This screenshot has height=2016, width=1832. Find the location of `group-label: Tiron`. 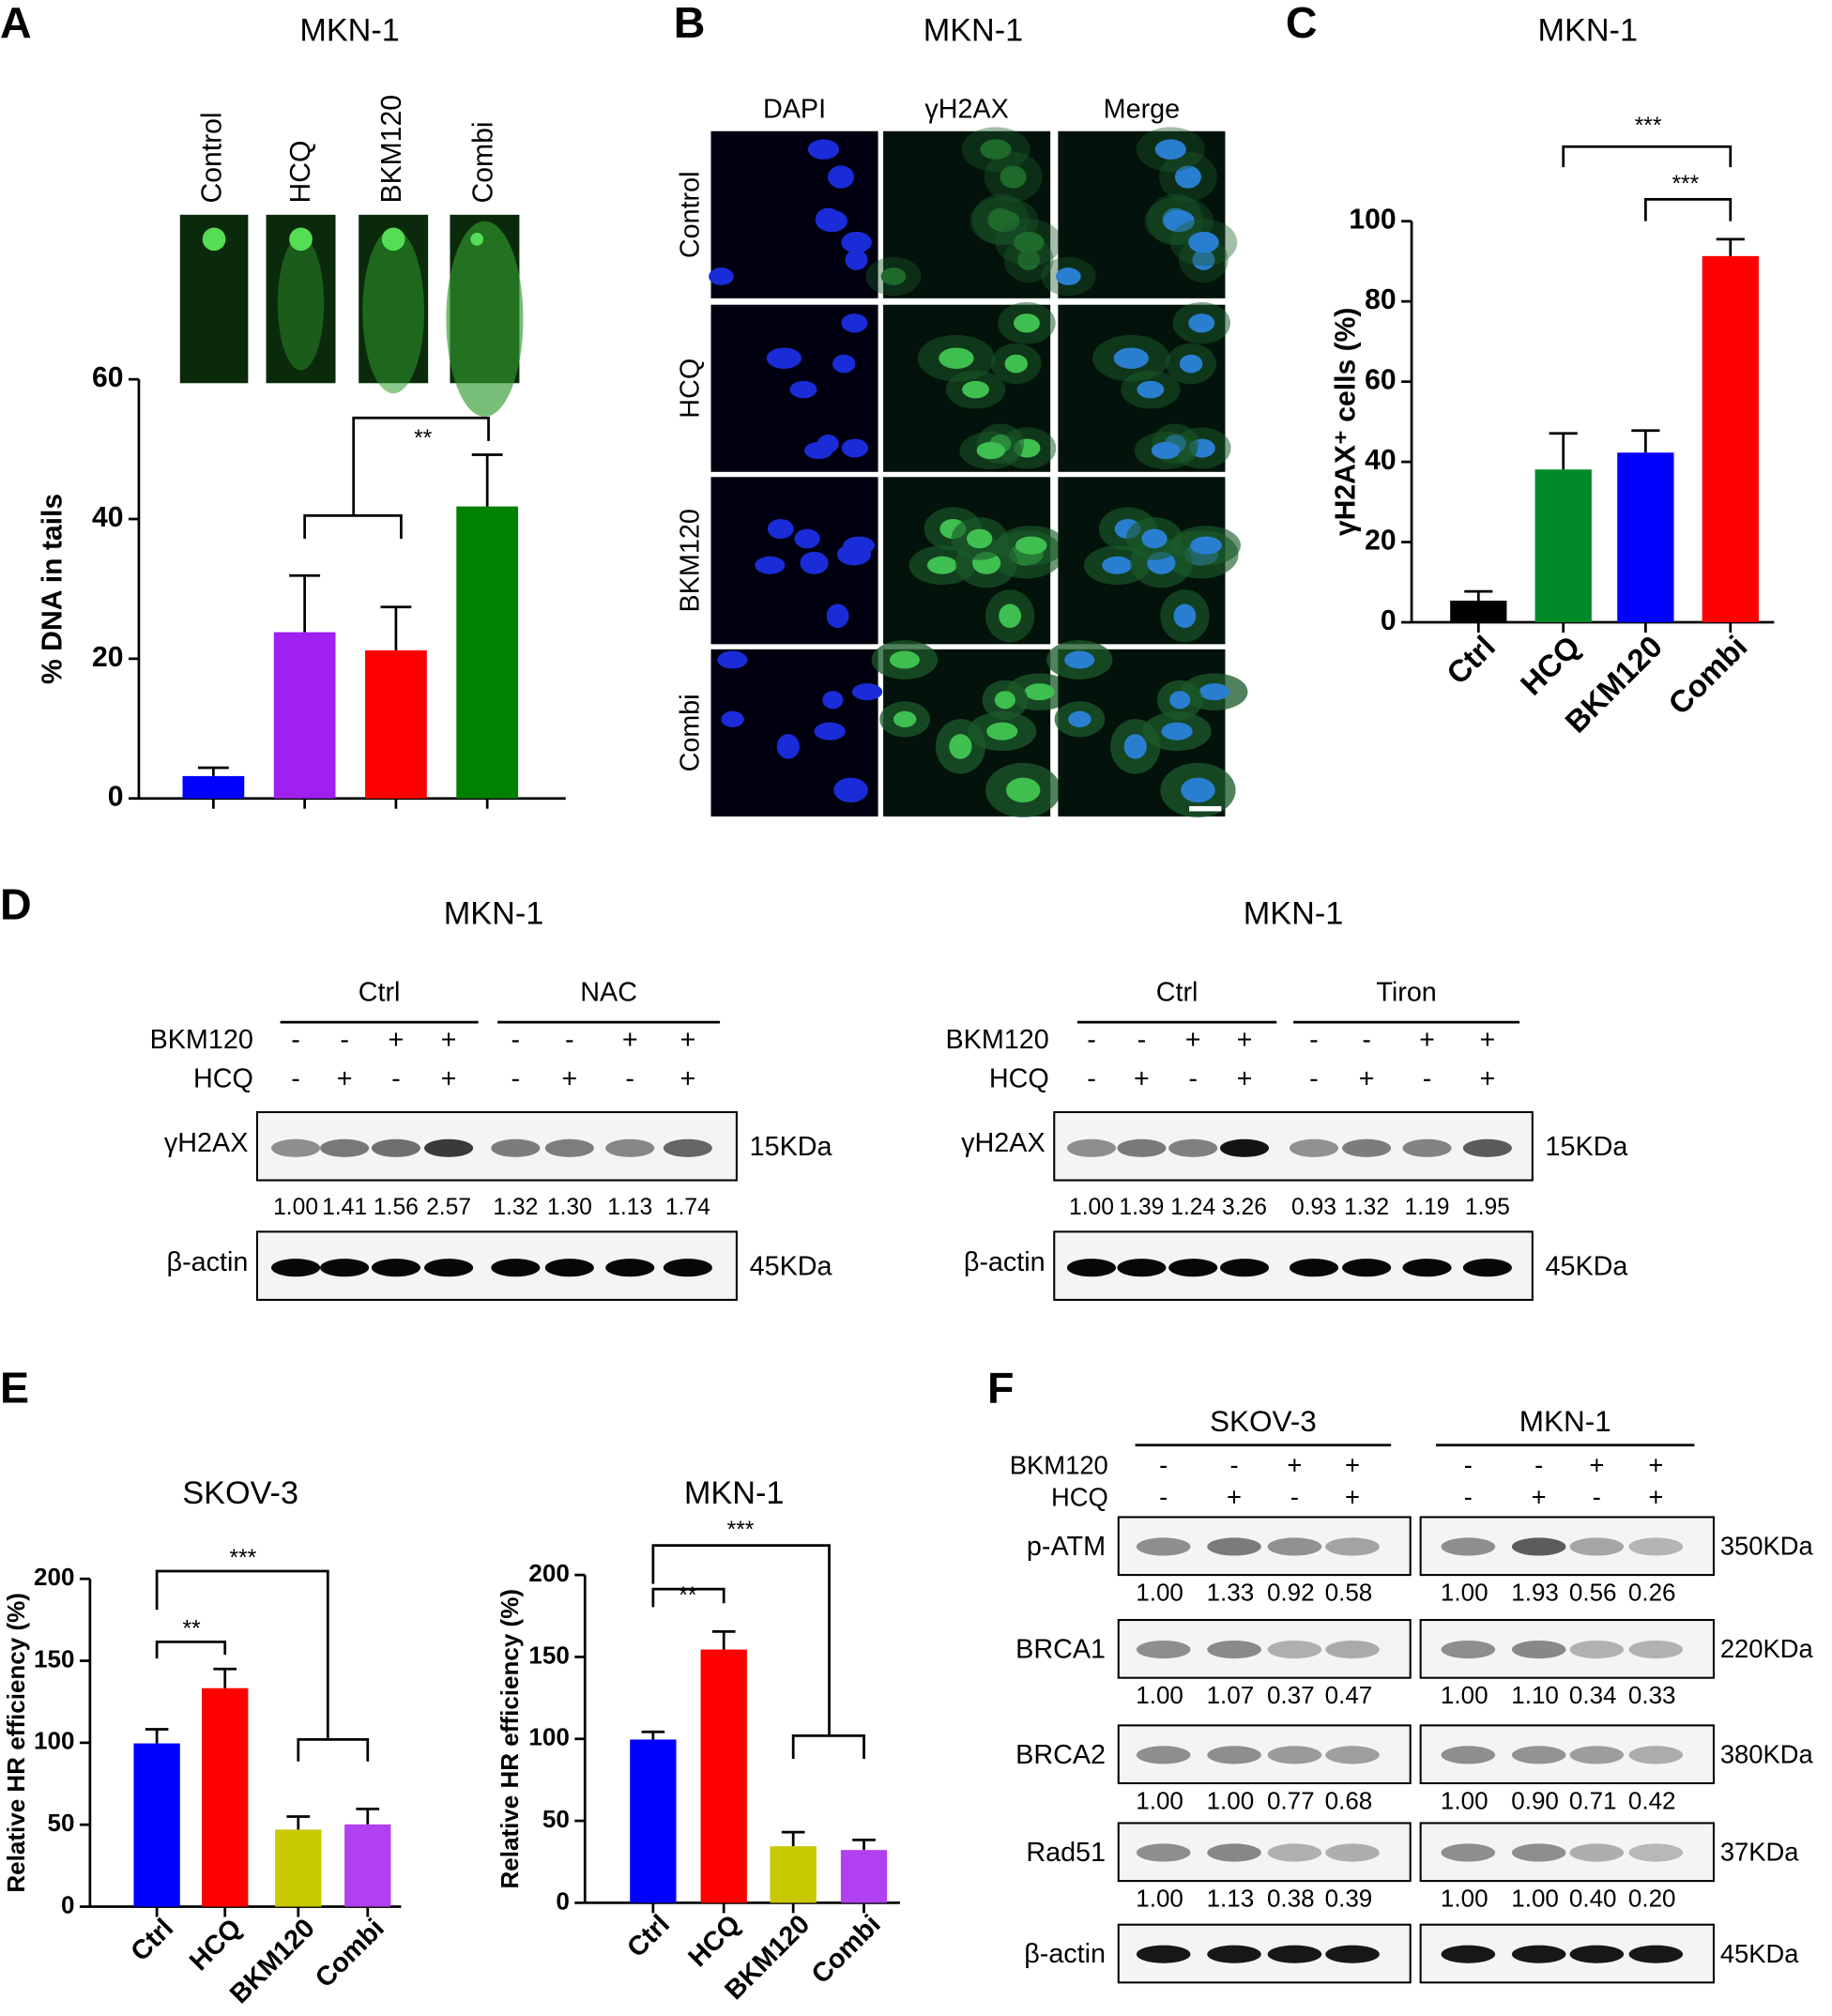

group-label: Tiron is located at coordinates (1406, 993).